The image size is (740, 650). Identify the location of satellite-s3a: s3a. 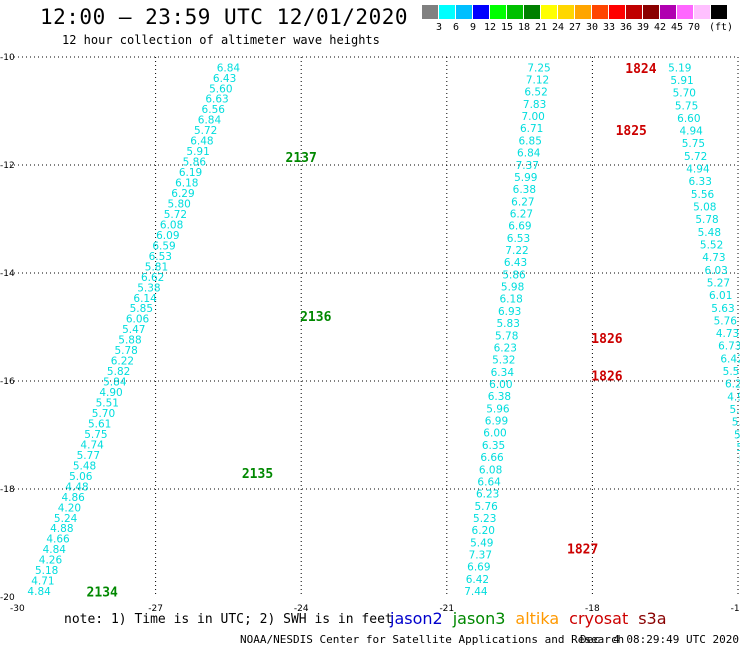
(652, 618).